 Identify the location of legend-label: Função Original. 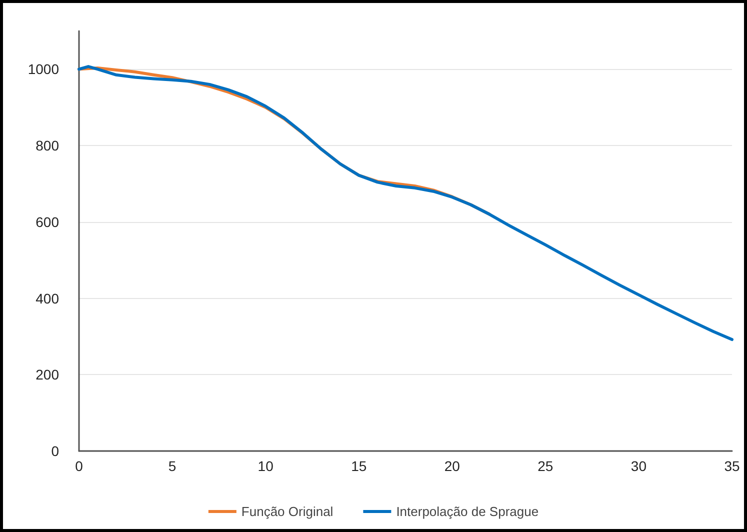
(287, 511).